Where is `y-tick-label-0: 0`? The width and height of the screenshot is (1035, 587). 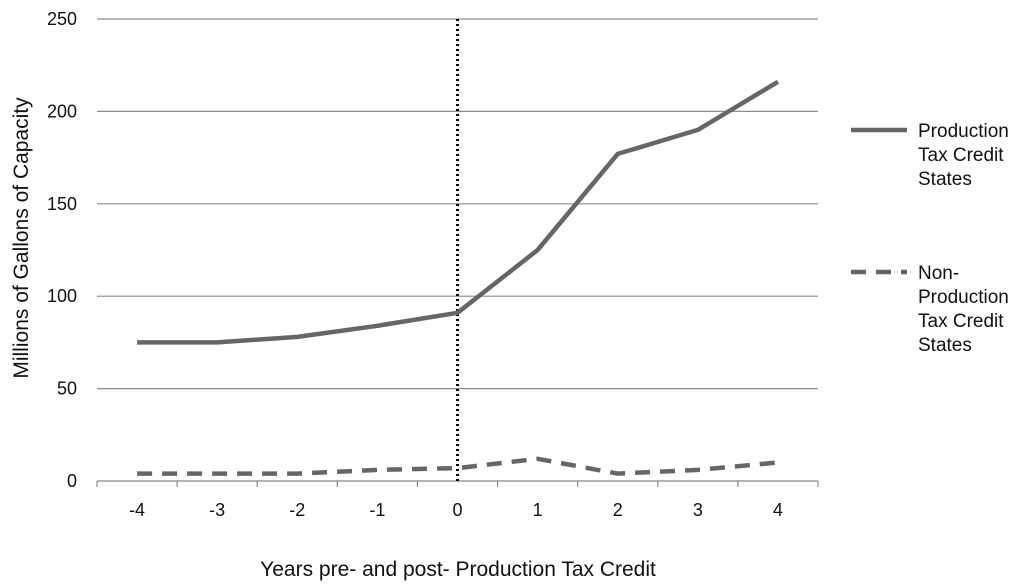 y-tick-label-0: 0 is located at coordinates (72, 481).